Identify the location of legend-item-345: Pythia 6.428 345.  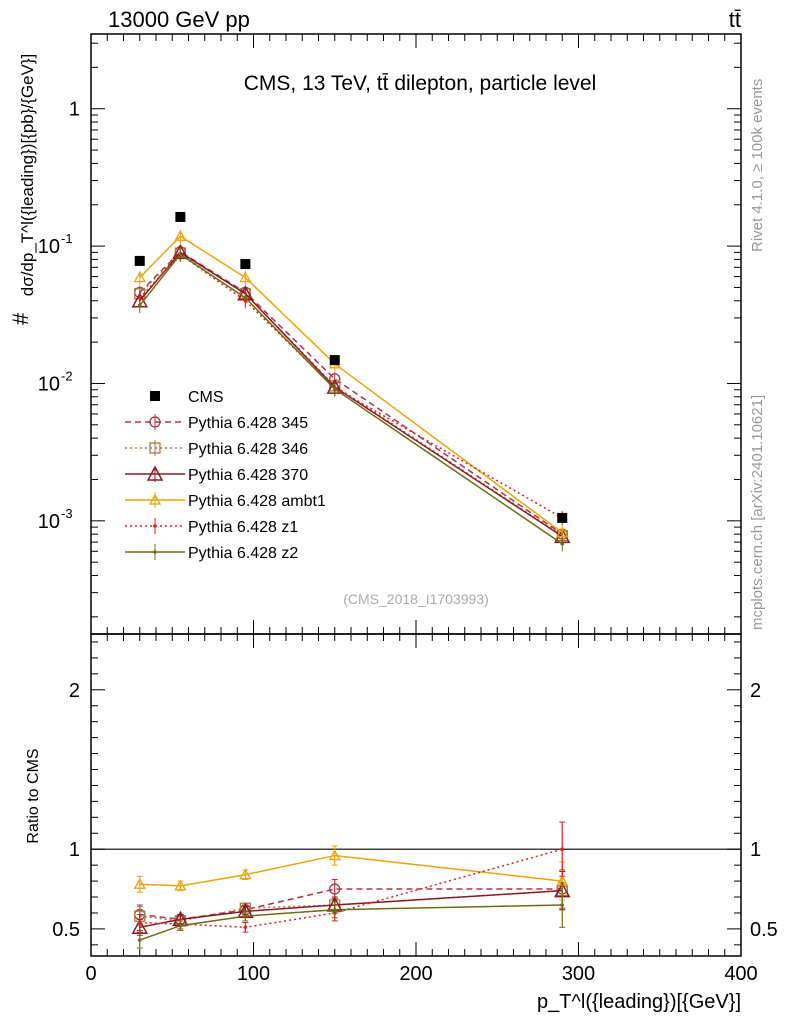
(216, 423).